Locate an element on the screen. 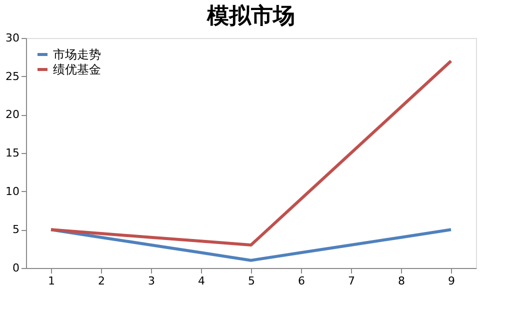 This screenshot has height=331, width=532. y-tick-label: 15 is located at coordinates (13, 153).